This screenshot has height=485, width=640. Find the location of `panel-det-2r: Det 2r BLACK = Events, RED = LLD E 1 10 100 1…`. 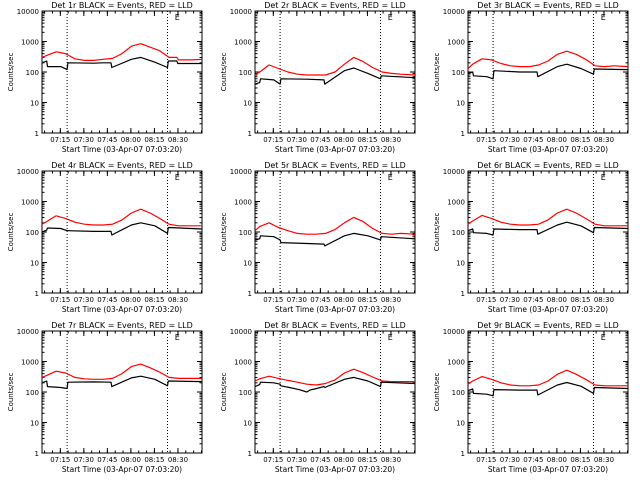

panel-det-2r: Det 2r BLACK = Events, RED = LLD E 1 10 100 1… is located at coordinates (318, 77).